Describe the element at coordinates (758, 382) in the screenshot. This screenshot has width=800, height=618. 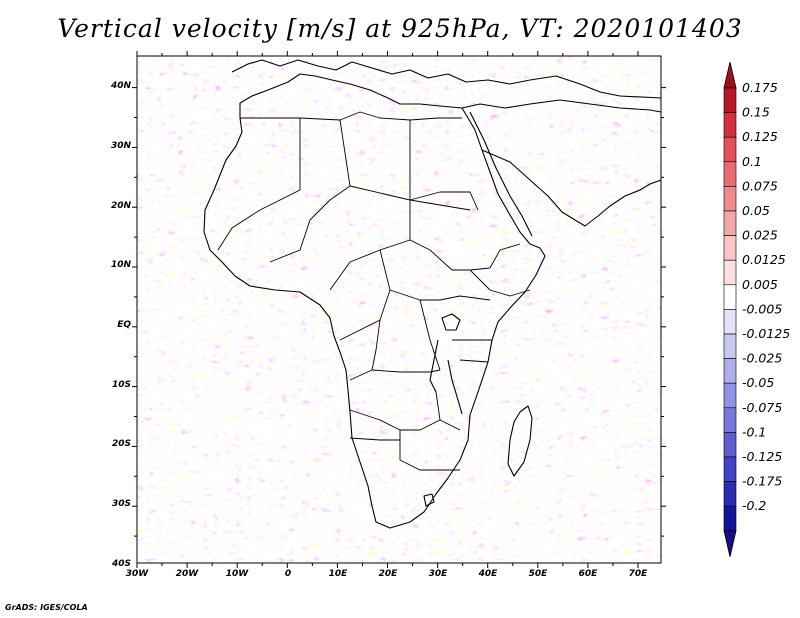
I see `colorbar-label: -0.05` at that location.